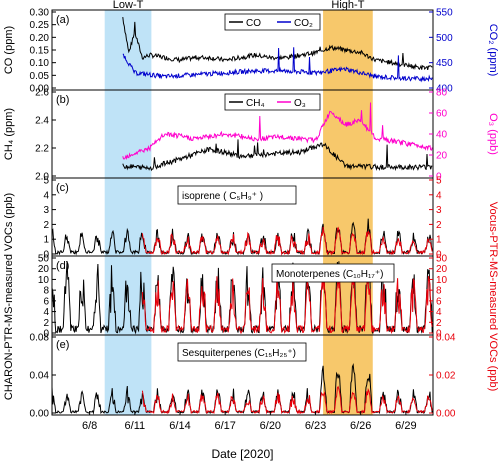 The height and width of the screenshot is (464, 500). I want to click on panel-label: isoprene ( C₅H₉⁺ ), so click(222, 196).